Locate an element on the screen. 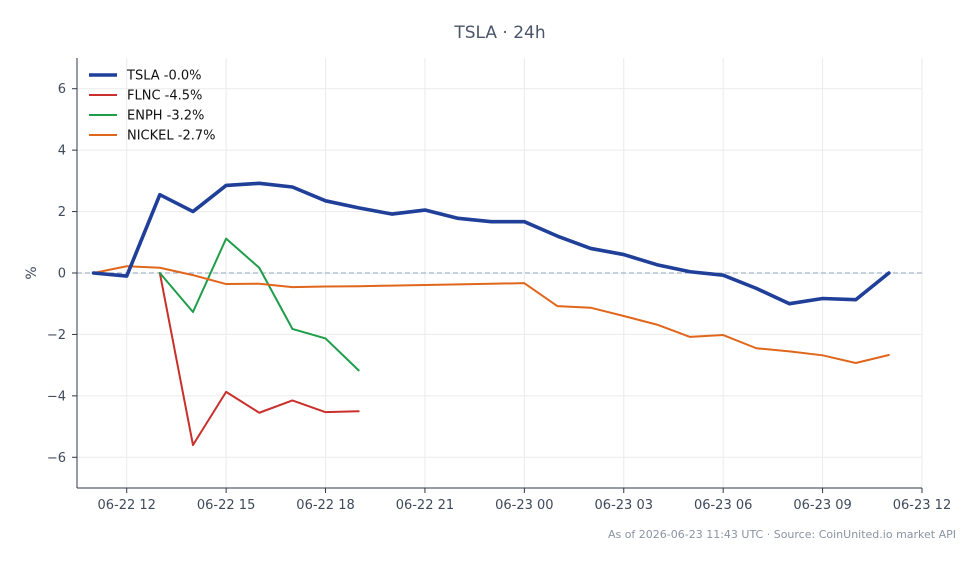 The width and height of the screenshot is (979, 568). y-tick-label: −2 is located at coordinates (56, 335).